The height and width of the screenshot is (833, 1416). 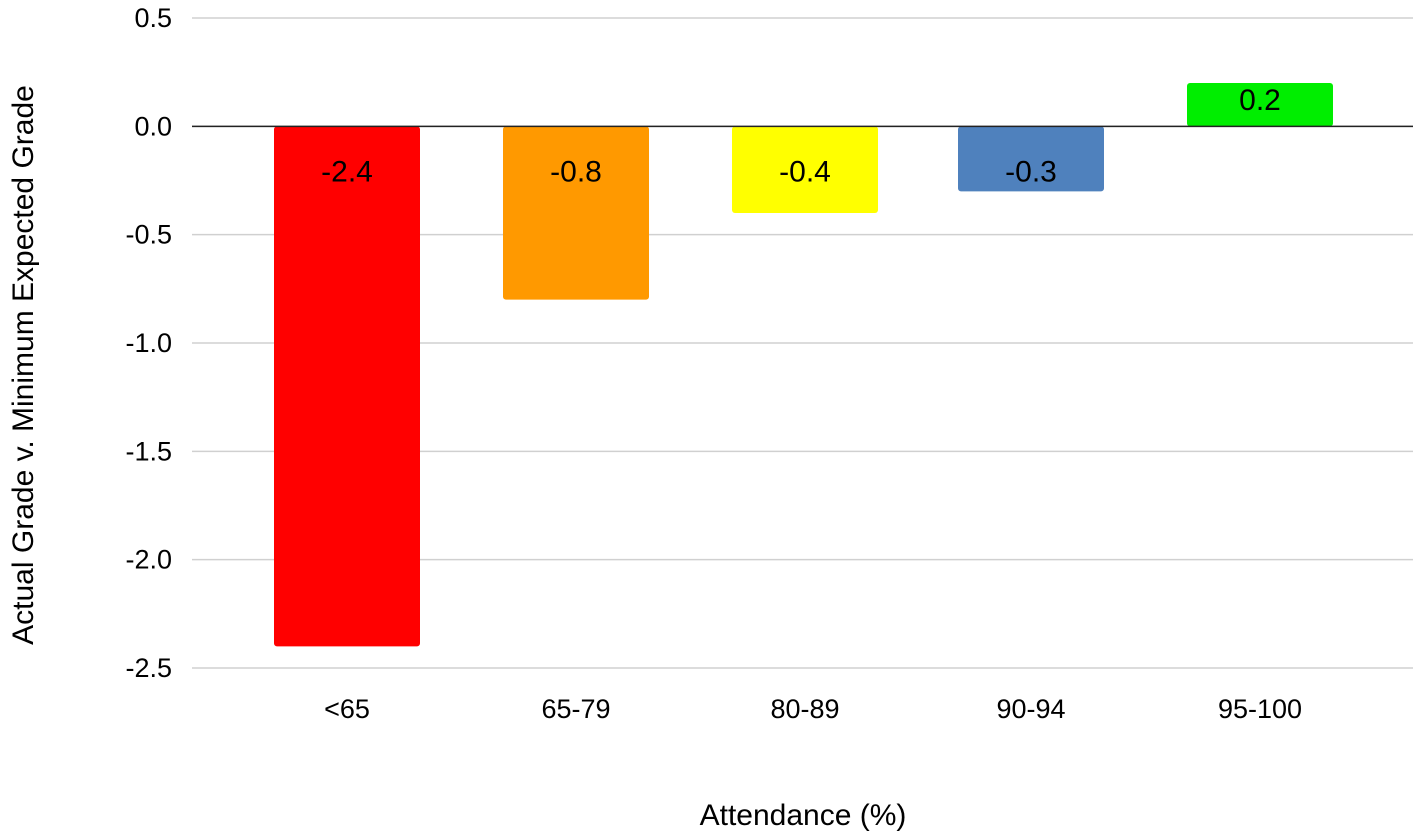 What do you see at coordinates (576, 171) in the screenshot?
I see `data-label: -0.8` at bounding box center [576, 171].